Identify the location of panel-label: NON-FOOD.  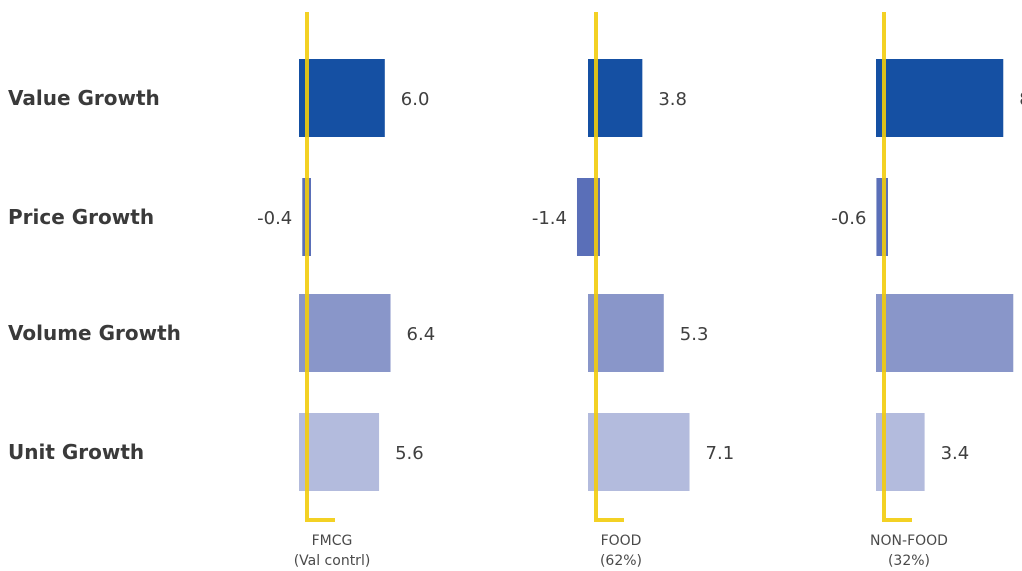
(909, 541).